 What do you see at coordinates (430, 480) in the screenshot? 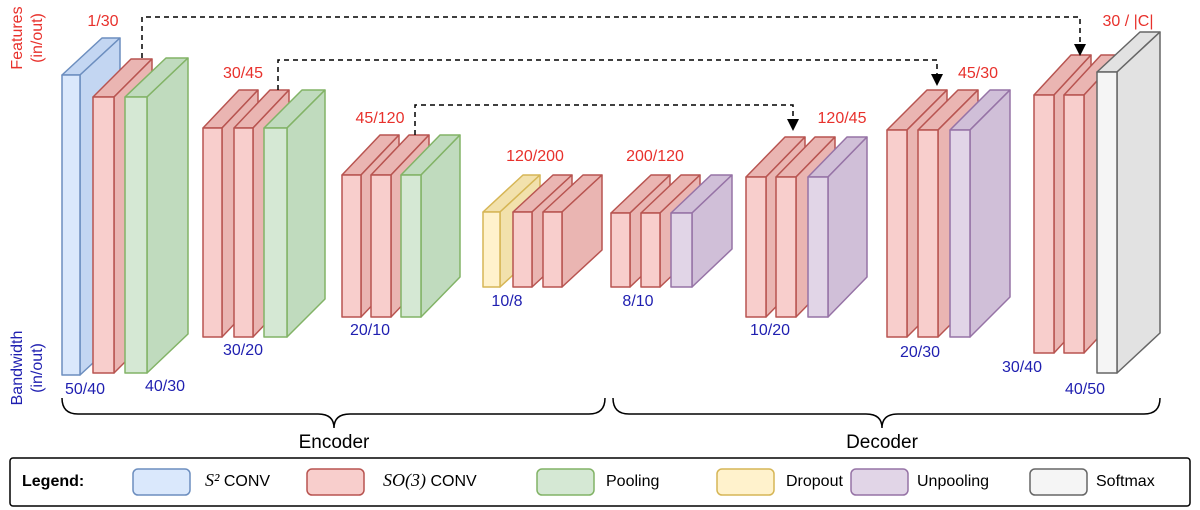
I see `legend-label: SO(3) CONV` at bounding box center [430, 480].